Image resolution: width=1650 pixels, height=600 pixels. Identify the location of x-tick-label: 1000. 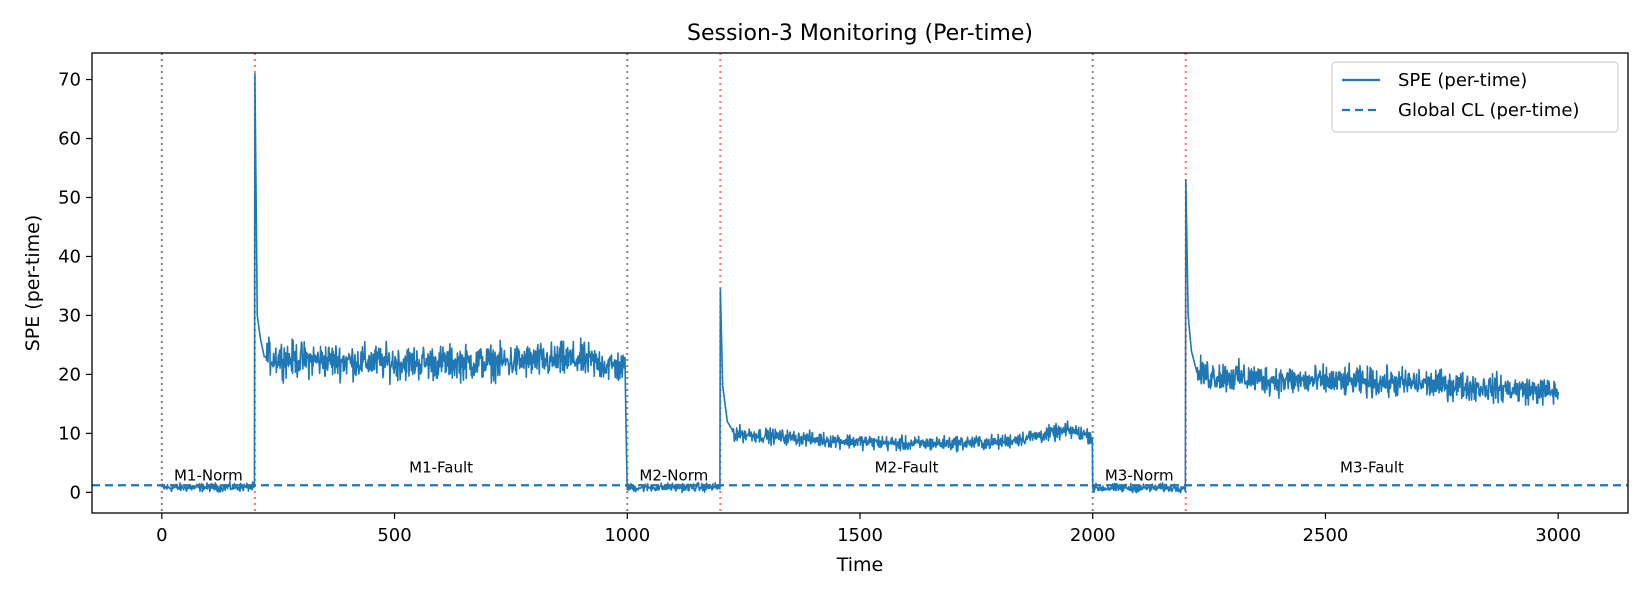
(627, 535).